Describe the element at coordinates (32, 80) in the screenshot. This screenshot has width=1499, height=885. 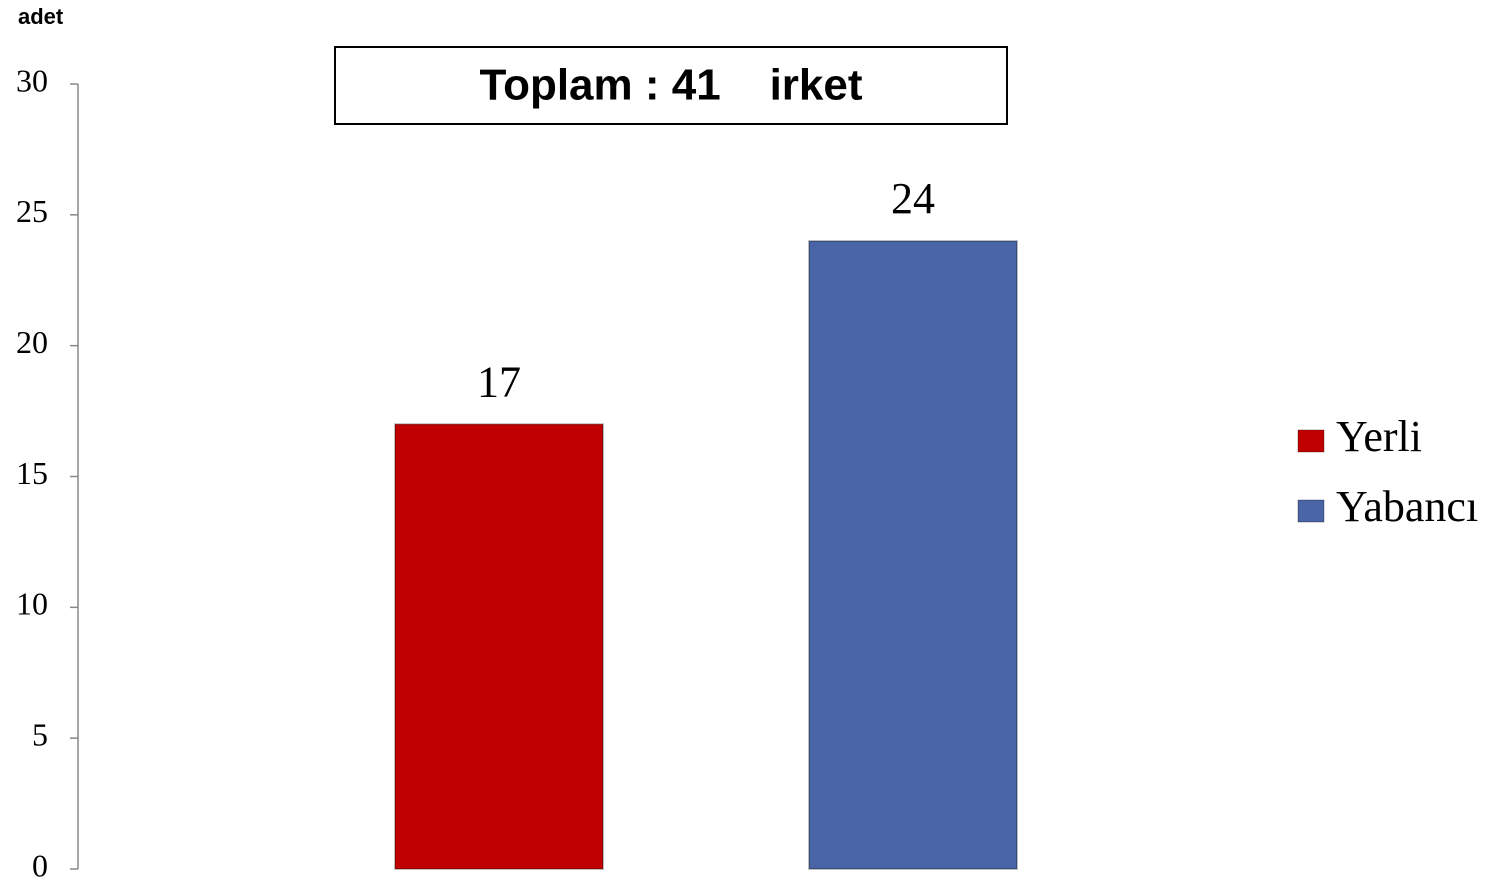
I see `y-tick-label: 30` at that location.